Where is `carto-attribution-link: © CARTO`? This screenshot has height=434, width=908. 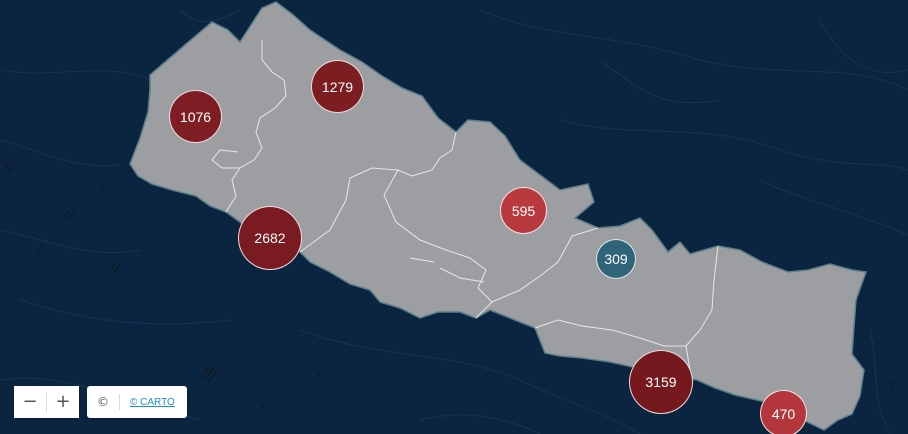 carto-attribution-link: © CARTO is located at coordinates (152, 402).